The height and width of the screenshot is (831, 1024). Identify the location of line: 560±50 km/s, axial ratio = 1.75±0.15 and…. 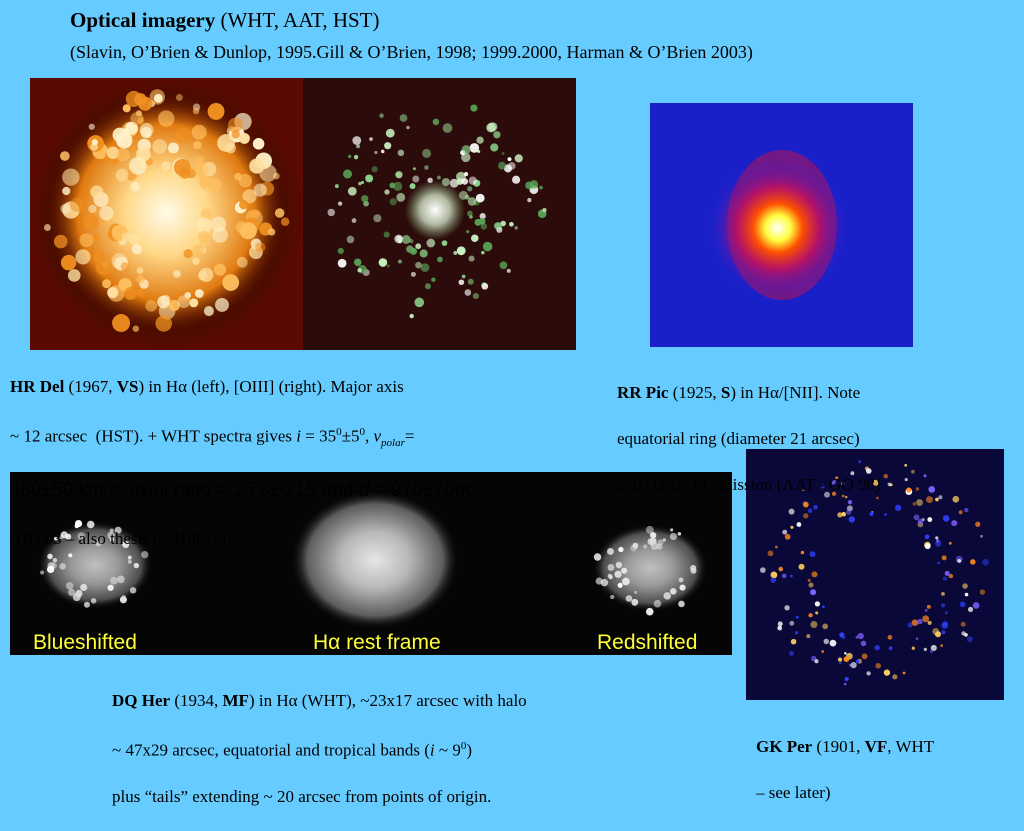
(242, 491).